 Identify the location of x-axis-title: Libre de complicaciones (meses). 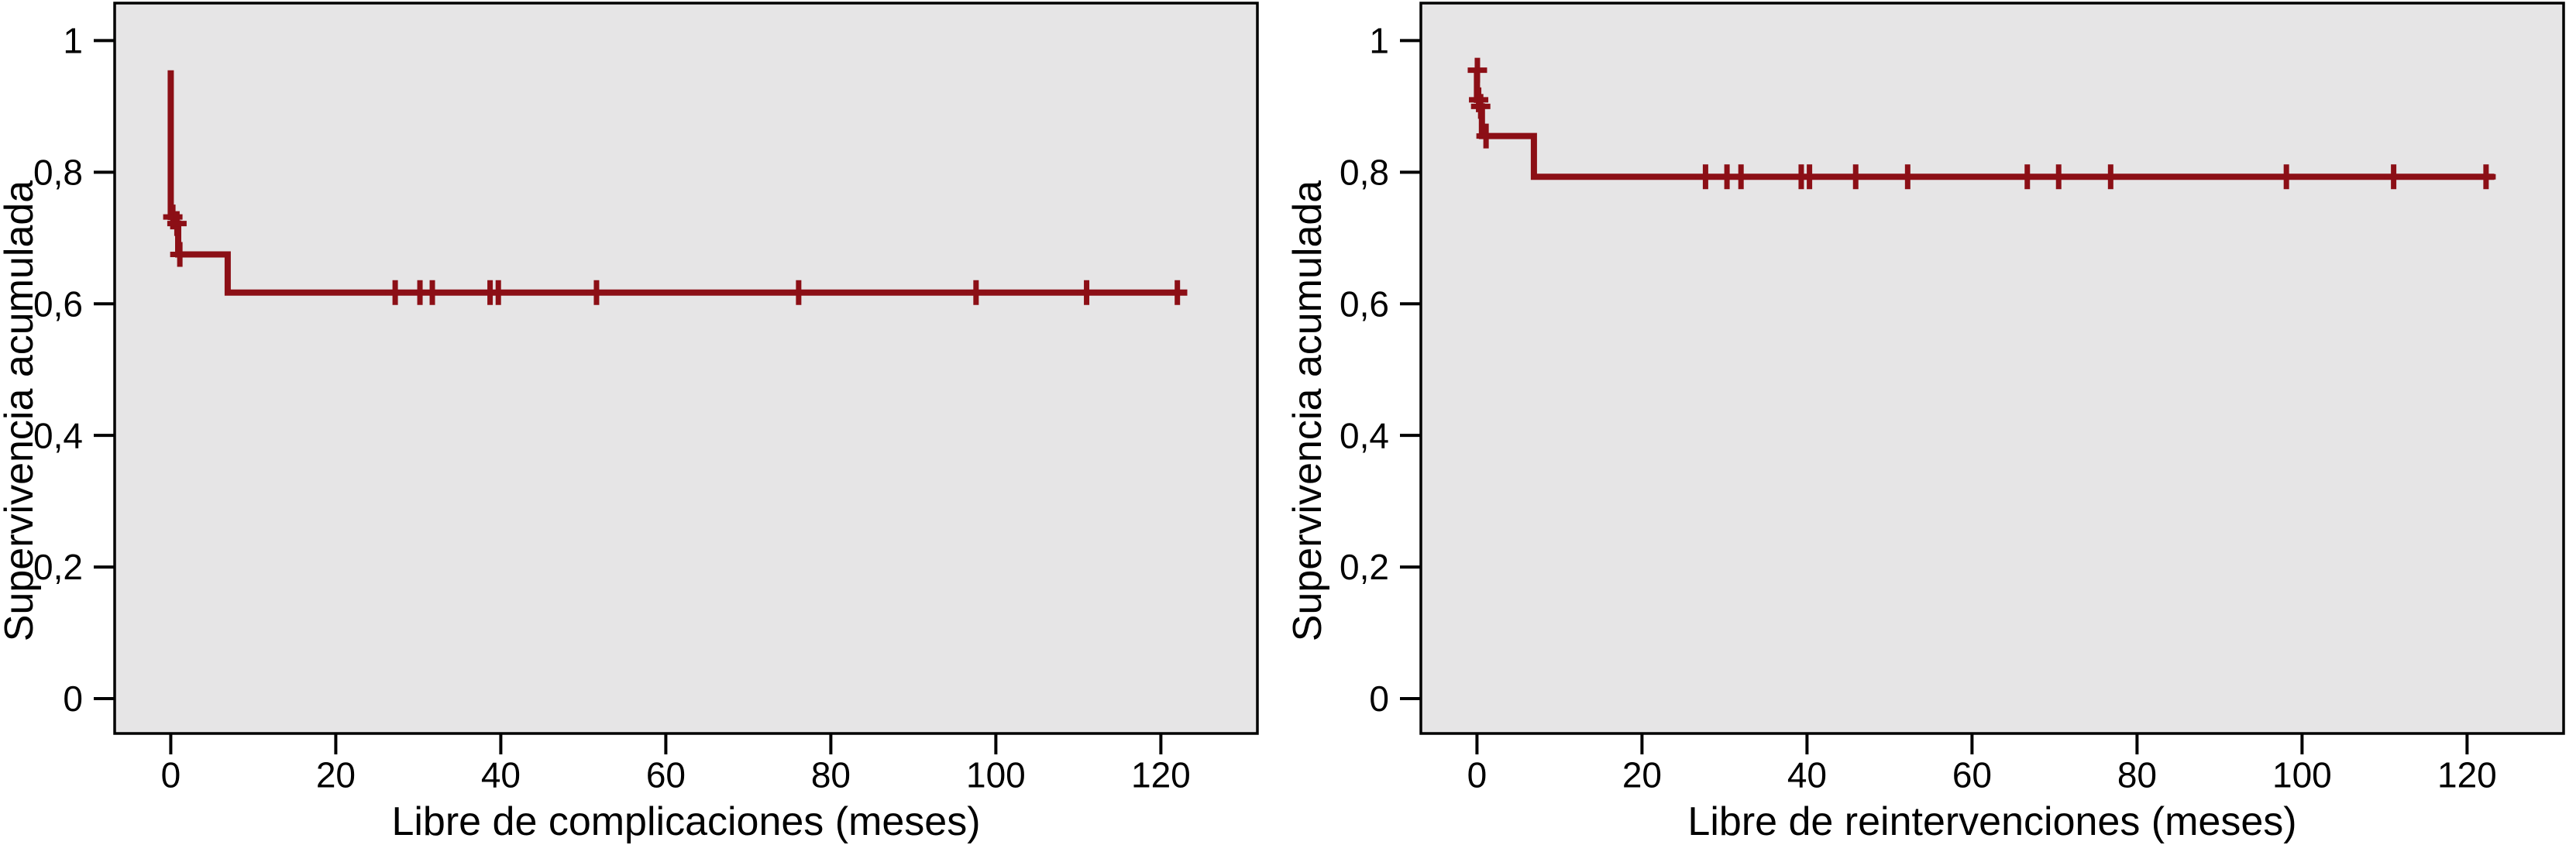
(685, 821).